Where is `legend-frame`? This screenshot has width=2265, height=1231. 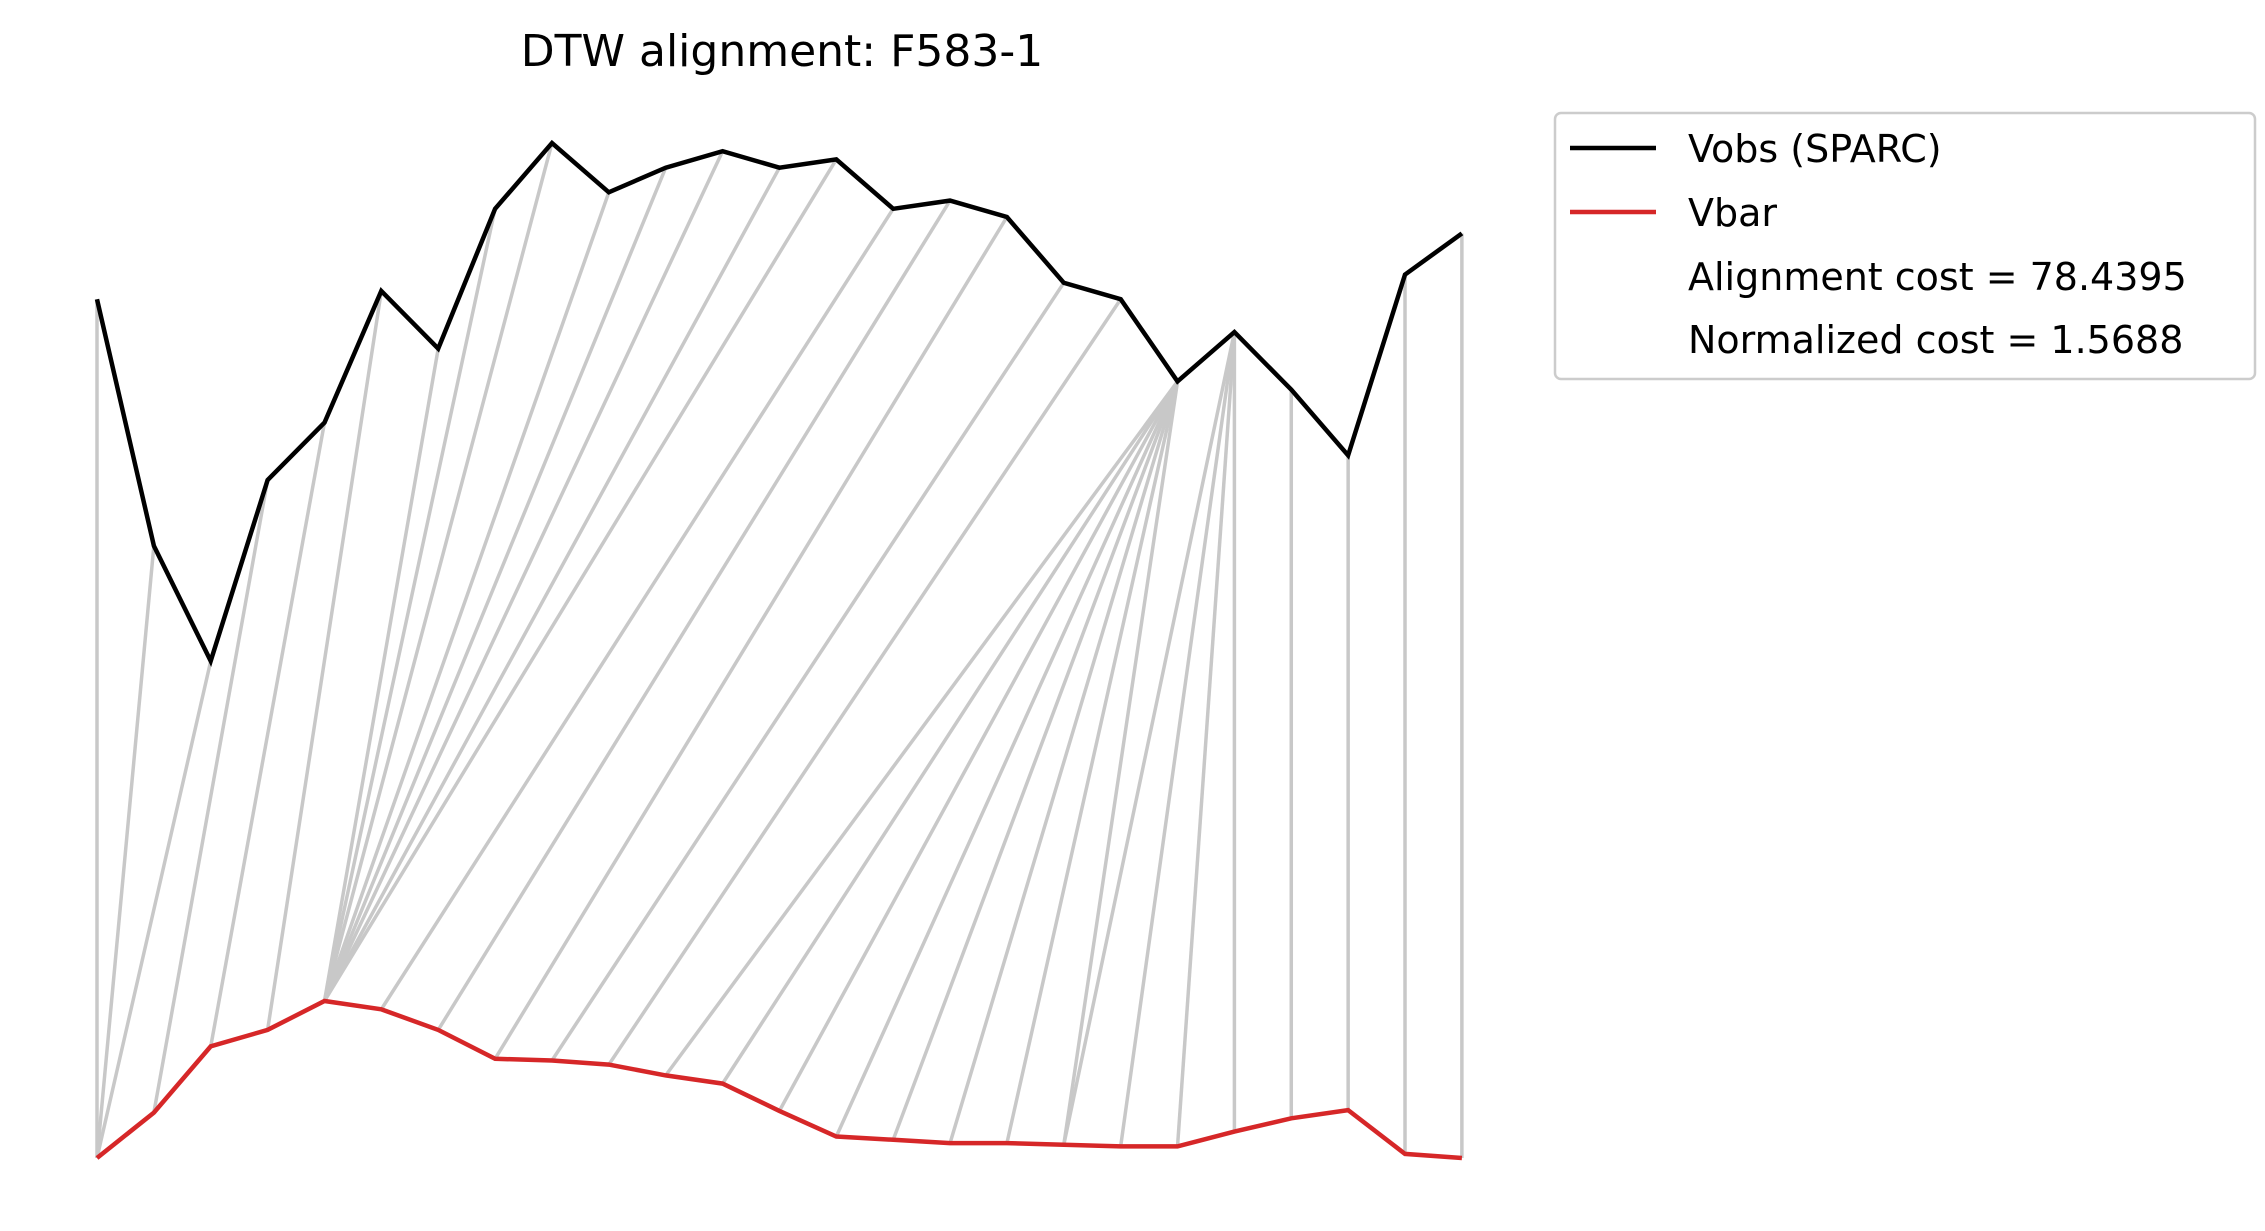
legend-frame is located at coordinates (1905, 246).